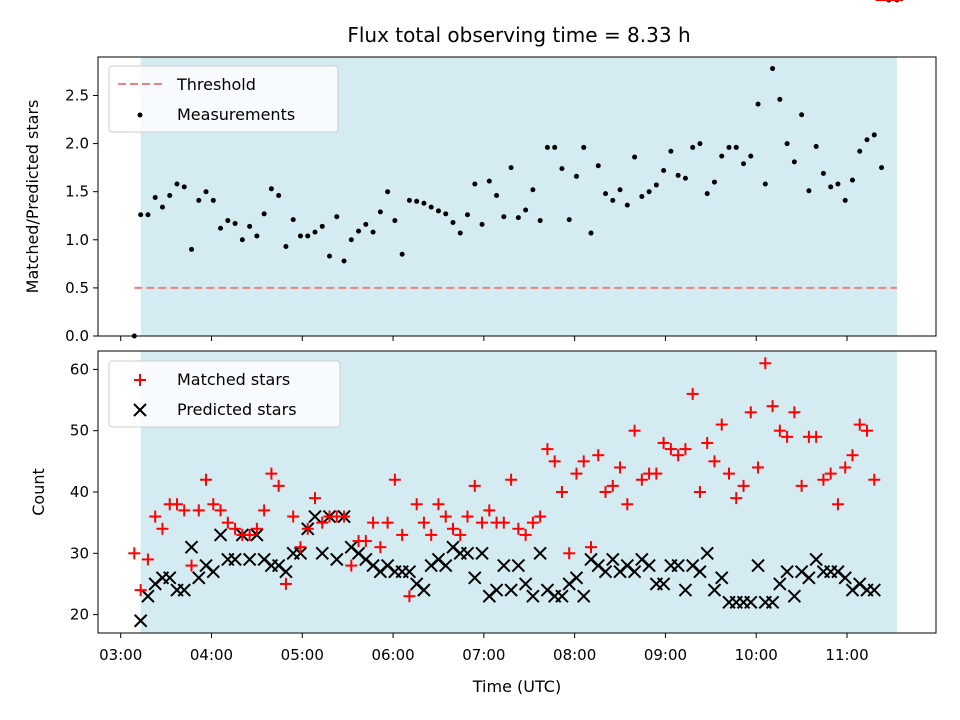 Image resolution: width=960 pixels, height=720 pixels. What do you see at coordinates (79, 615) in the screenshot?
I see `y-tick-label: 20` at bounding box center [79, 615].